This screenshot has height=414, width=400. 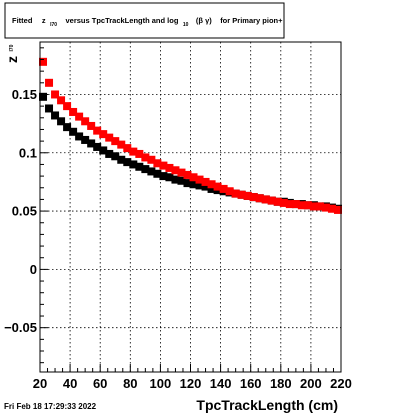 What do you see at coordinates (311, 383) in the screenshot?
I see `x-tick-label: 200` at bounding box center [311, 383].